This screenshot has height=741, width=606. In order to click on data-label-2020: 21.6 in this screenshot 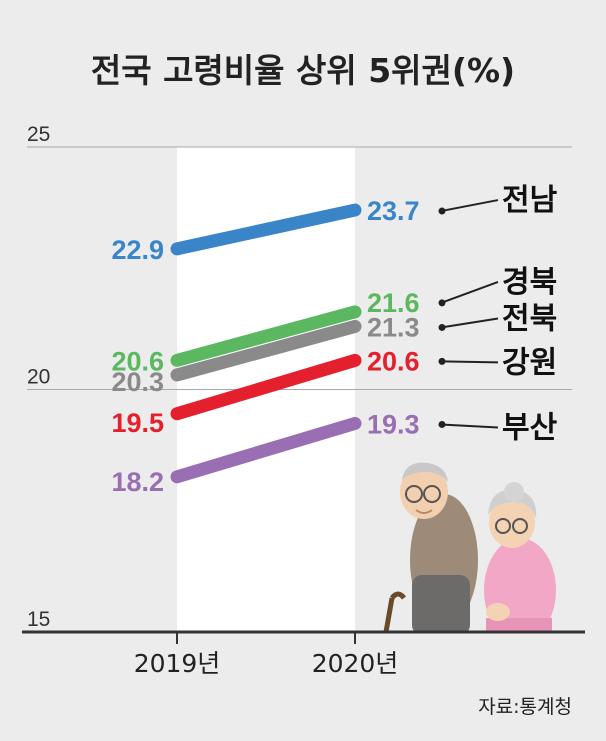, I will do `click(393, 303)`.